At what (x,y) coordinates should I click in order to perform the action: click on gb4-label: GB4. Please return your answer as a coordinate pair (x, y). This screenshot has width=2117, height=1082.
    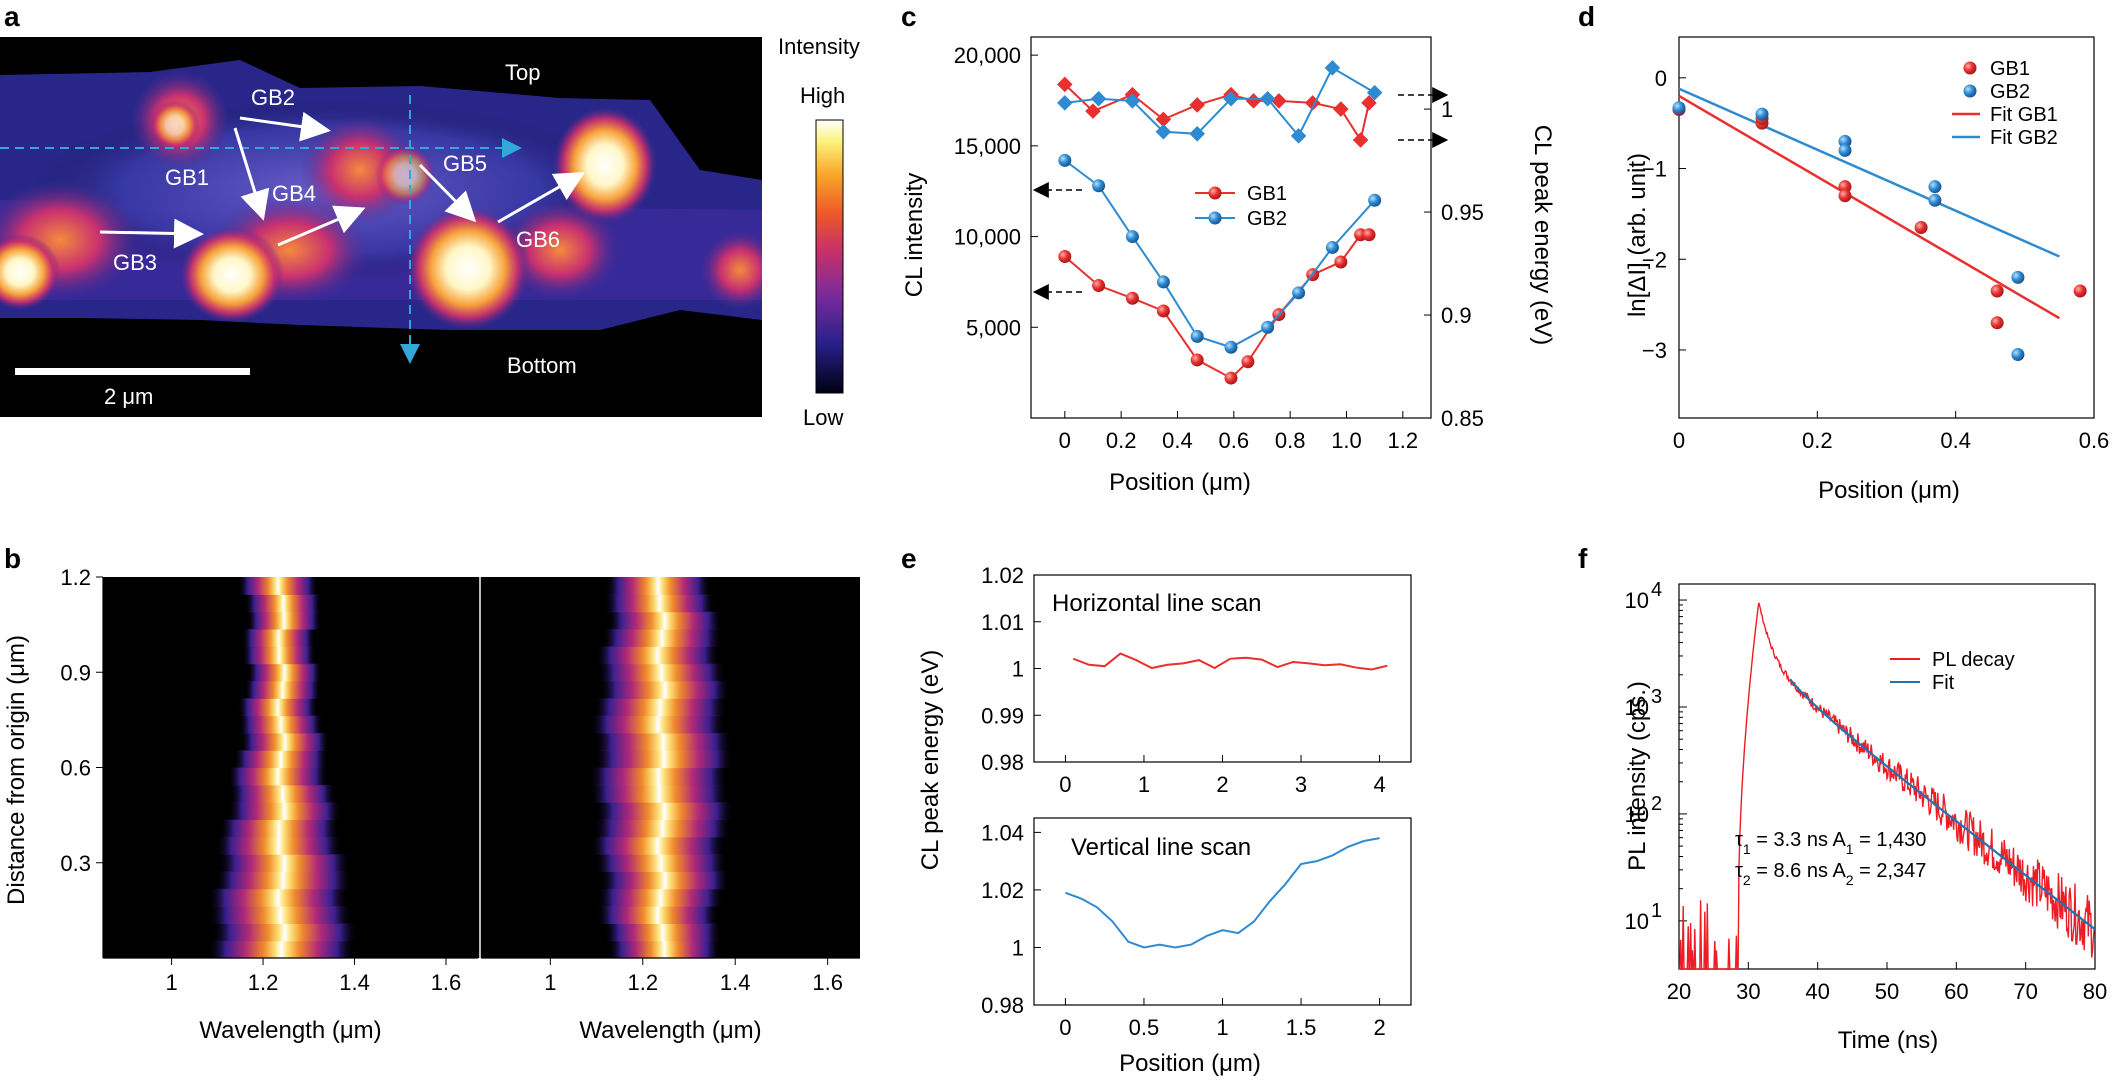
    Looking at the image, I should click on (294, 193).